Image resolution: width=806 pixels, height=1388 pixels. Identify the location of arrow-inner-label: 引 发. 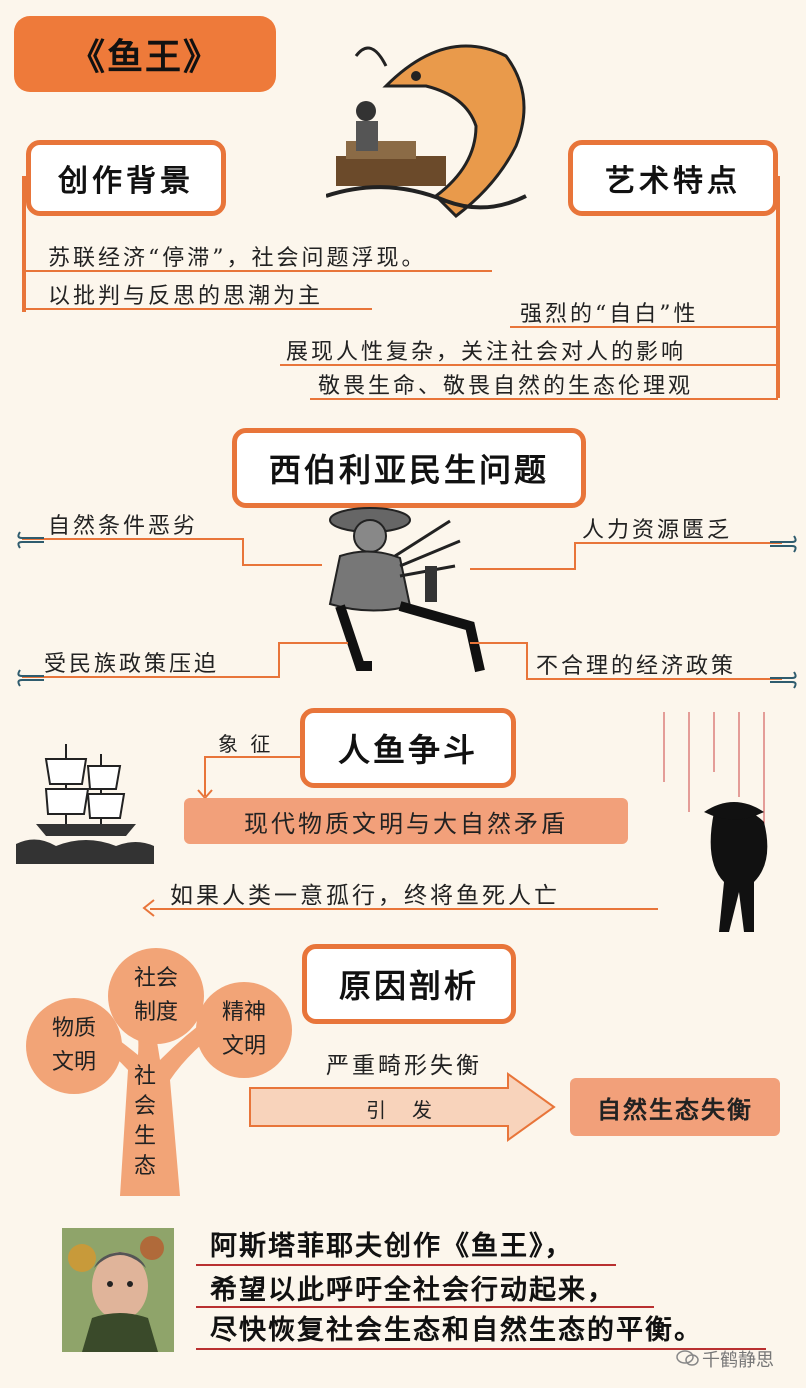
(400, 1110).